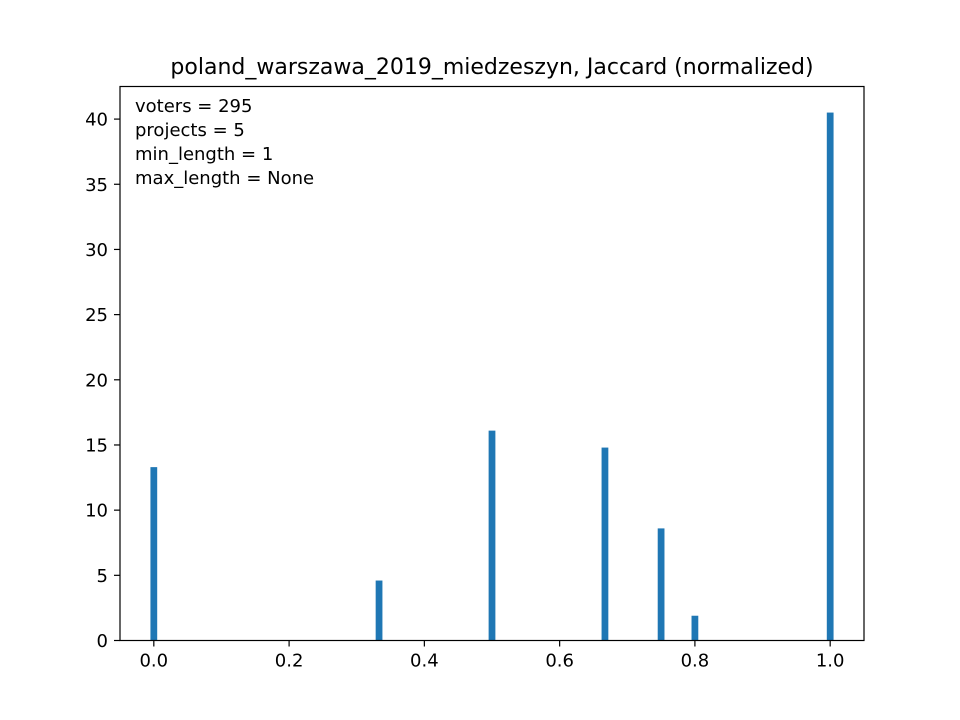 The height and width of the screenshot is (720, 960). I want to click on y-axis: 0 5 10 15 20 25 30 35 40, so click(102, 381).